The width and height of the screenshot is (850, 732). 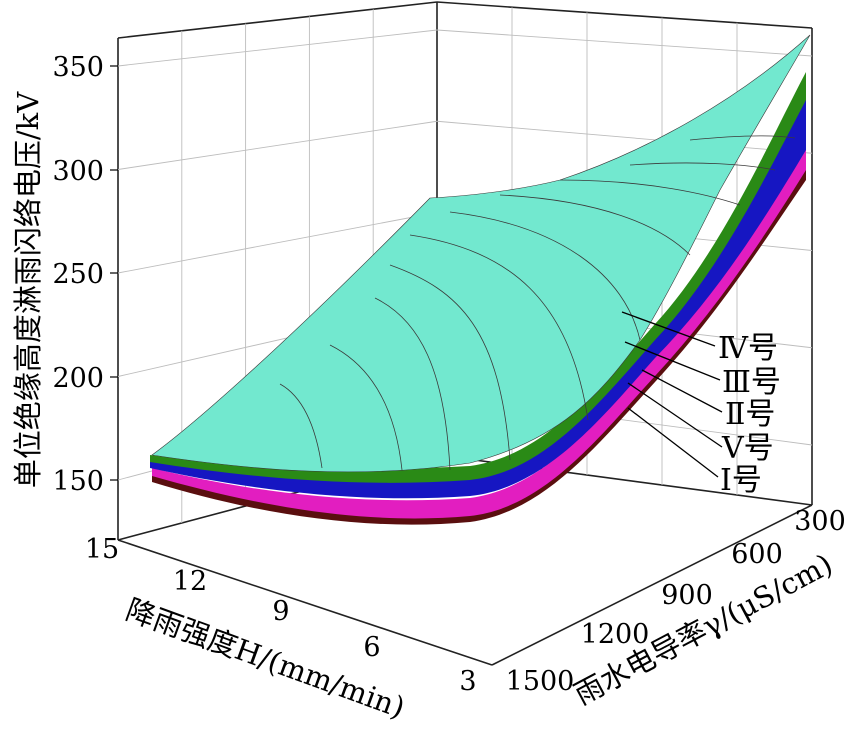 What do you see at coordinates (747, 448) in the screenshot?
I see `legend-label-3: Ⅴ号` at bounding box center [747, 448].